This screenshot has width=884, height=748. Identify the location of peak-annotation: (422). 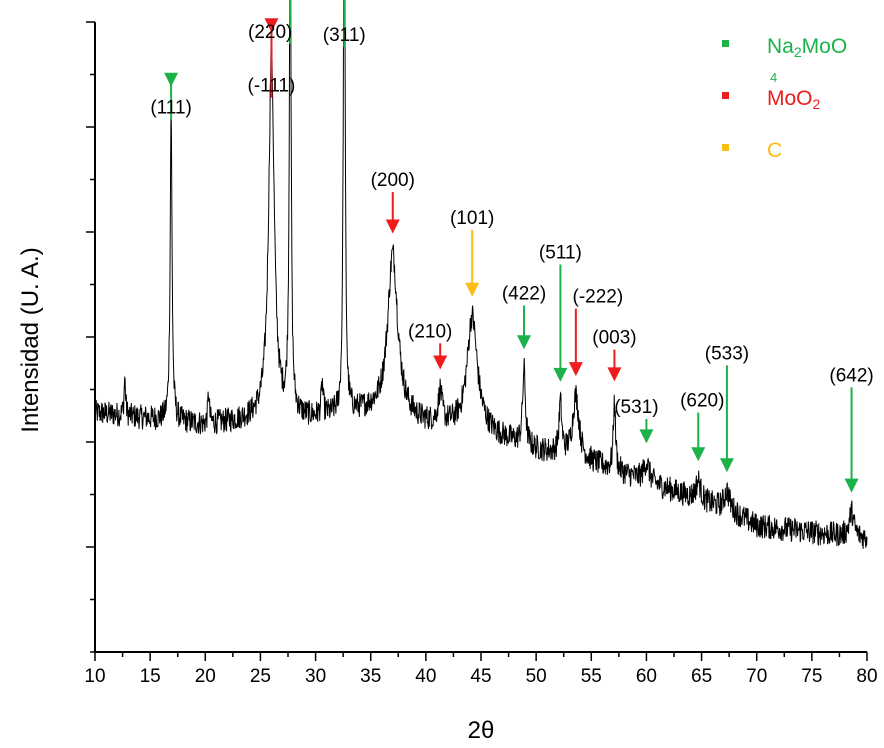
(524, 317).